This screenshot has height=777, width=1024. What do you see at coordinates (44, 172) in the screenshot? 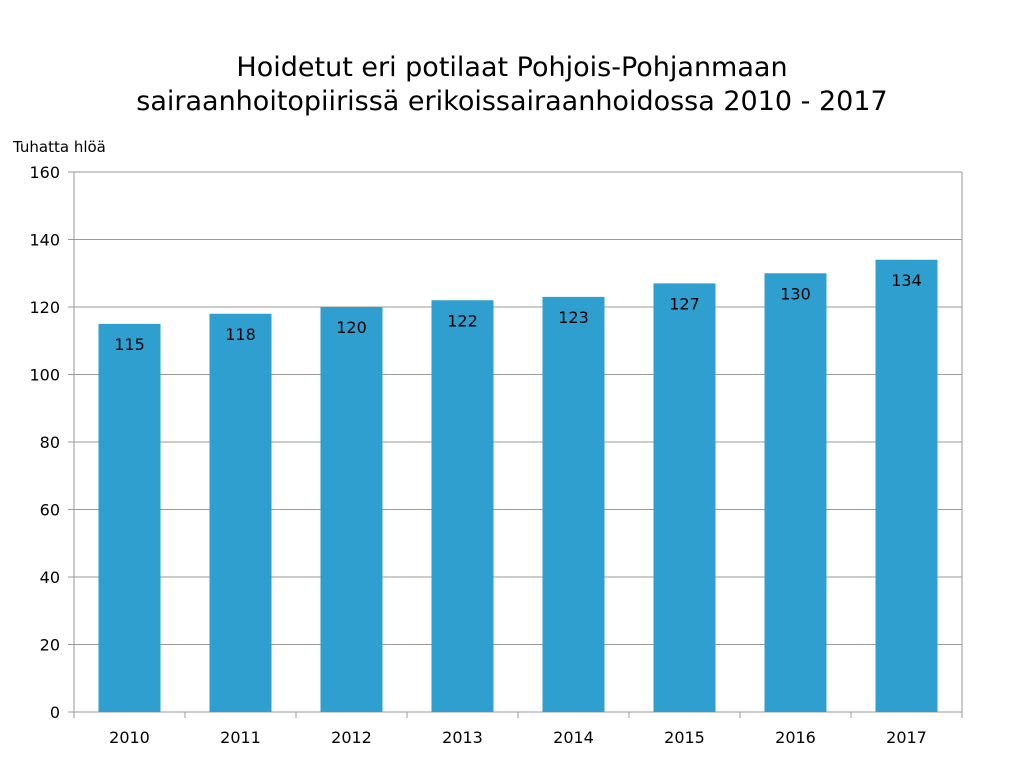
I see `y-tick-label: 160` at bounding box center [44, 172].